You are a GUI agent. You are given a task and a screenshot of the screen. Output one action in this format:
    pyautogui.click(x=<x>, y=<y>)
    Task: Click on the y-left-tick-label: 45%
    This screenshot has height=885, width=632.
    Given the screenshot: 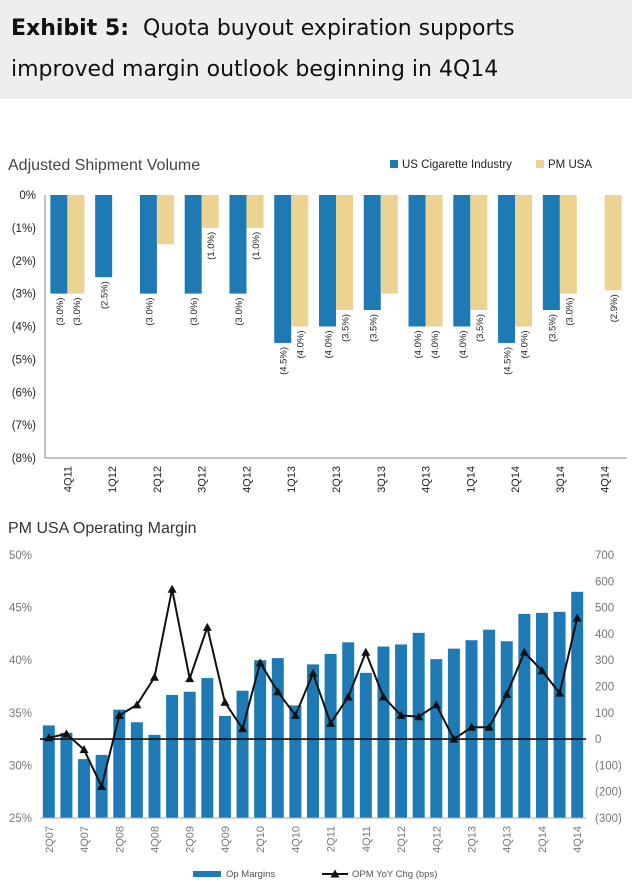 What is the action you would take?
    pyautogui.click(x=20, y=609)
    